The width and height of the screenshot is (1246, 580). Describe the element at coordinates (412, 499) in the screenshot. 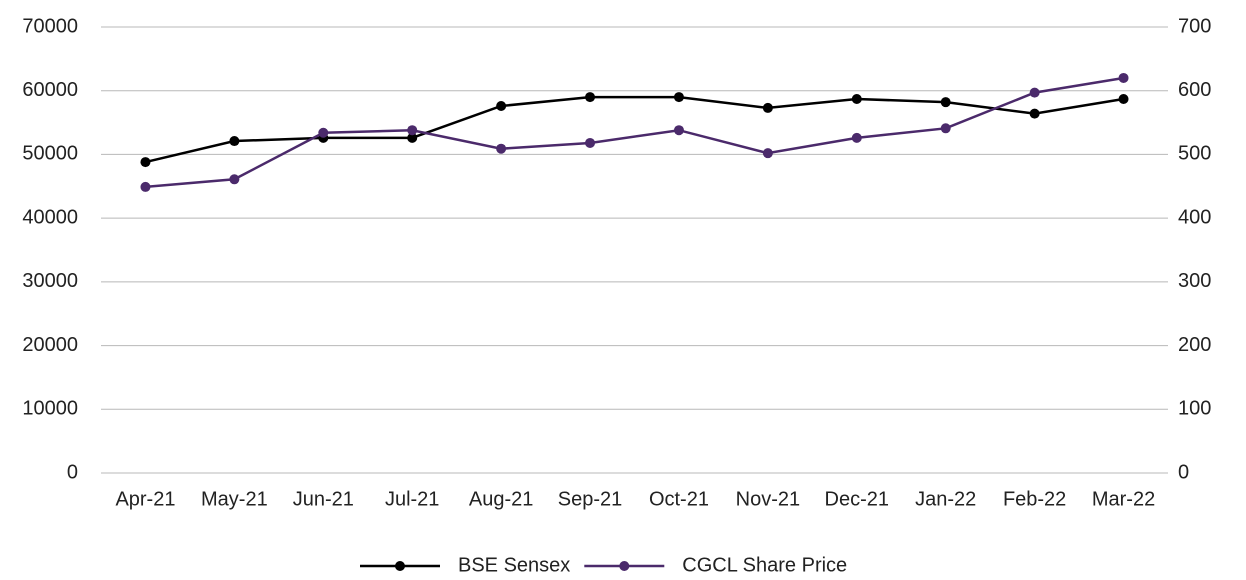

I see `x-tick-label: Jul-21` at that location.